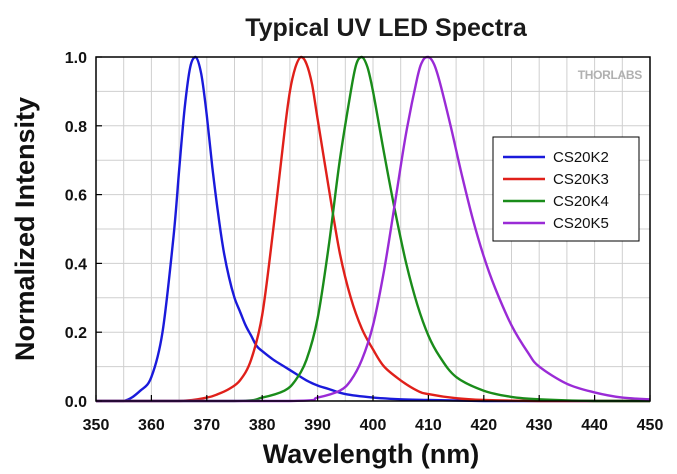 The height and width of the screenshot is (474, 677). I want to click on x-tick-label: 370, so click(206, 425).